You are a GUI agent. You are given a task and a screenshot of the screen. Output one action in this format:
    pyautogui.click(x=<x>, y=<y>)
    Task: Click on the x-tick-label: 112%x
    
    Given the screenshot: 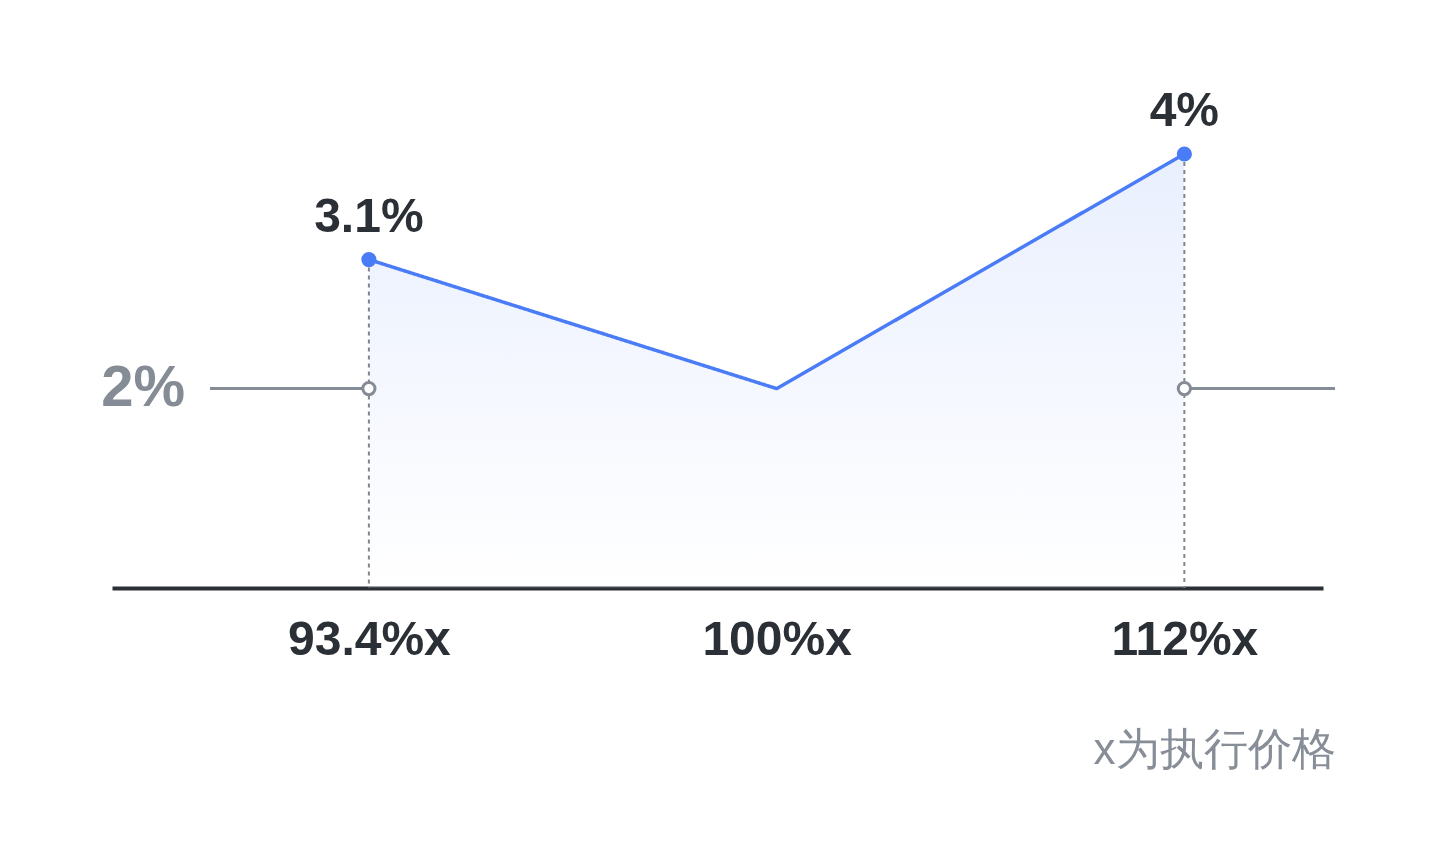 What is the action you would take?
    pyautogui.click(x=1185, y=638)
    